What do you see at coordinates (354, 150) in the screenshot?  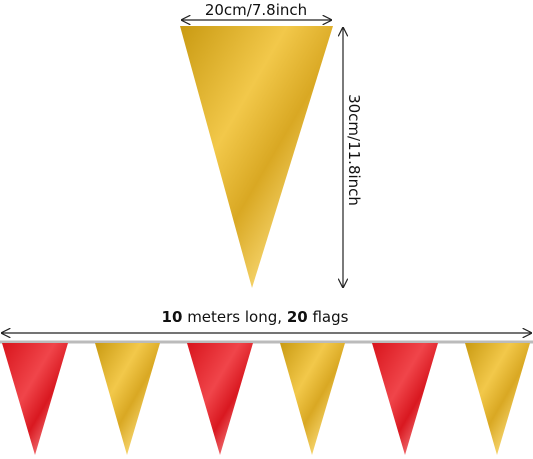 I see `height-label: 30cm/11.8inch` at bounding box center [354, 150].